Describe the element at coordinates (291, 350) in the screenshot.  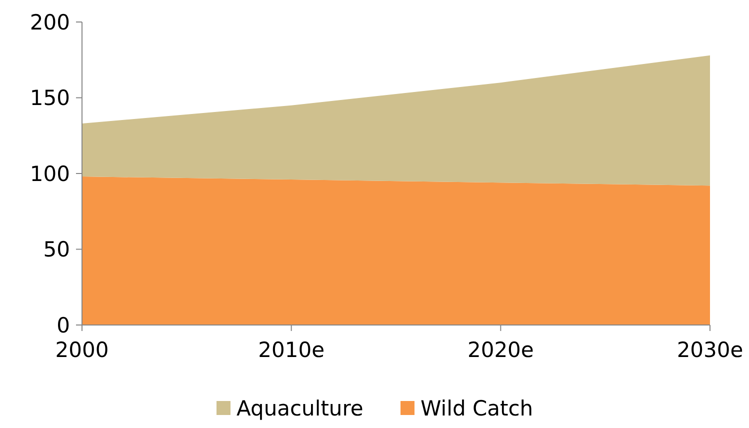
I see `x-tick-label: 2010e` at that location.